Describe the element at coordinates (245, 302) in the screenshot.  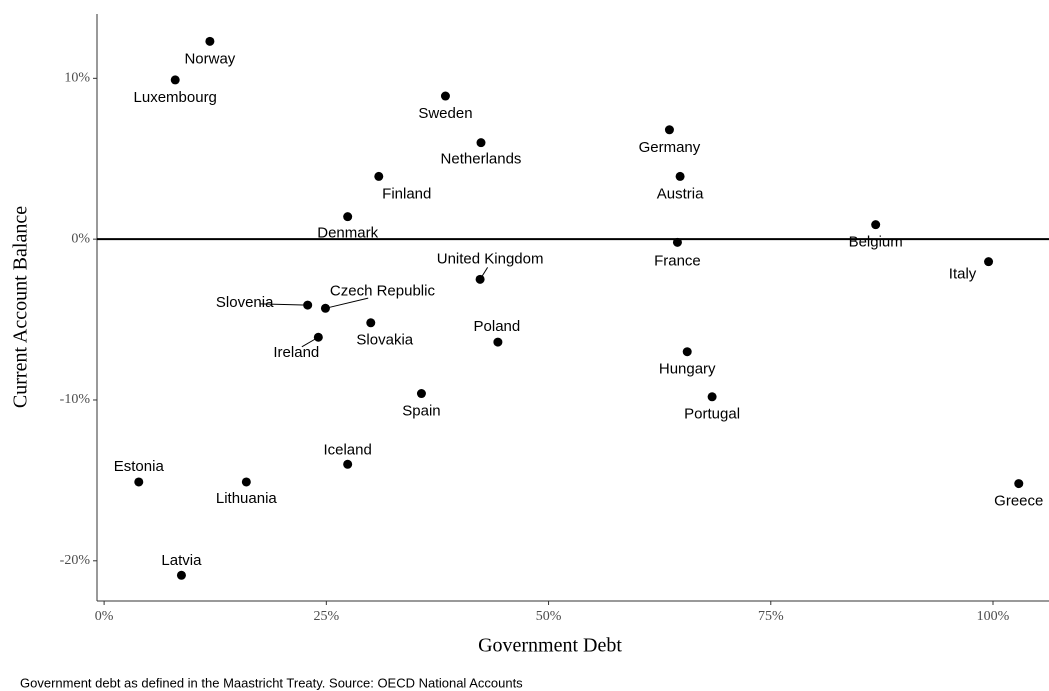
I see `point-label: Slovenia` at that location.